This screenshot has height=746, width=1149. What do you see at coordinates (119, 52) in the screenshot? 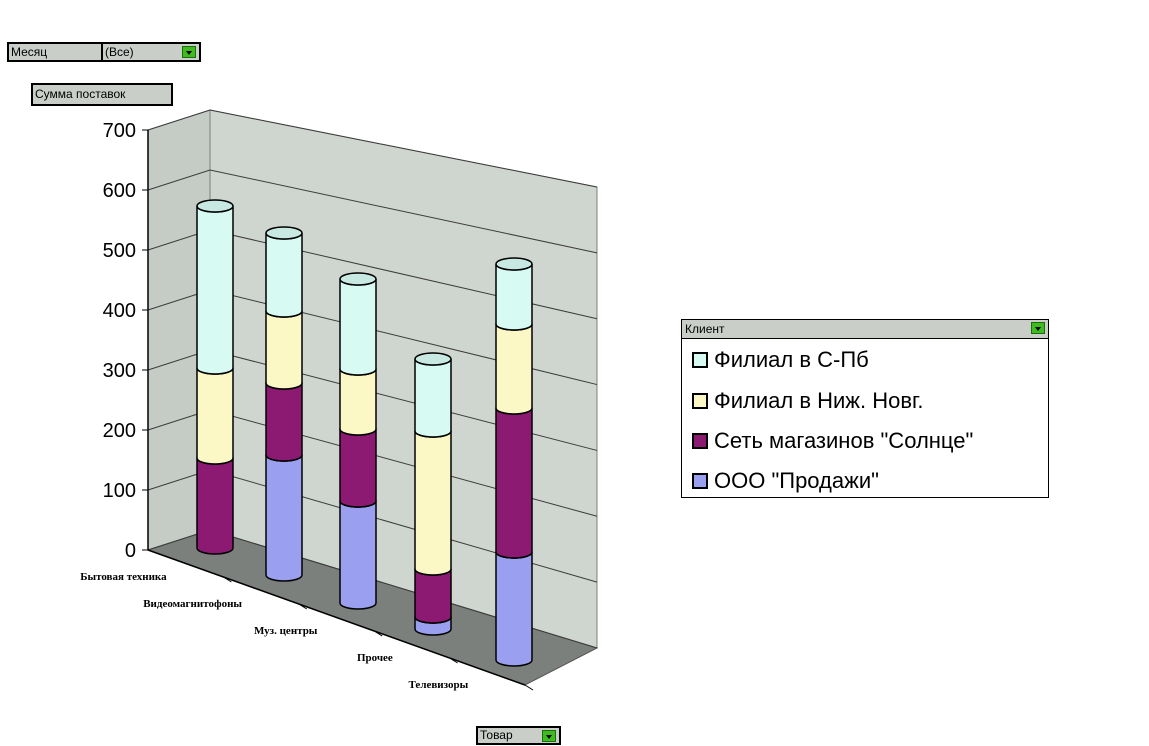
I see `page-field-value-text: (Все)` at bounding box center [119, 52].